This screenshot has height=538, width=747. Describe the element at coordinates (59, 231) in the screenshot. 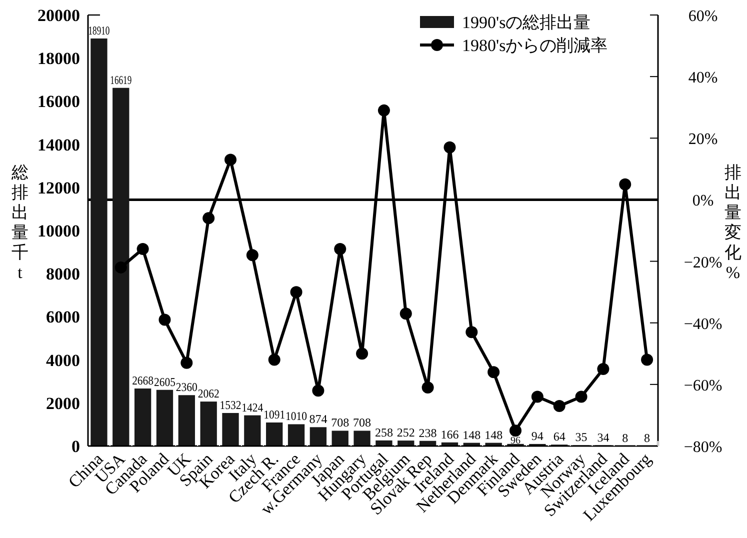

I see `y-tick-label: 10000` at that location.